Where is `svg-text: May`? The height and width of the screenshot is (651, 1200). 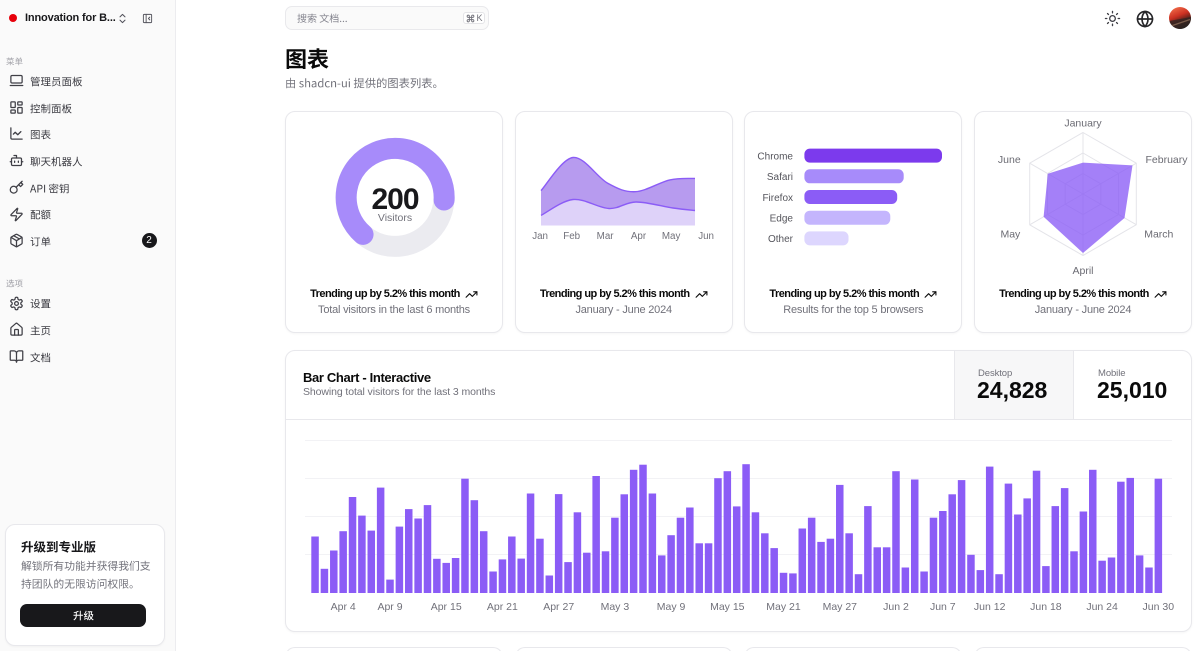 svg-text: May is located at coordinates (1010, 235).